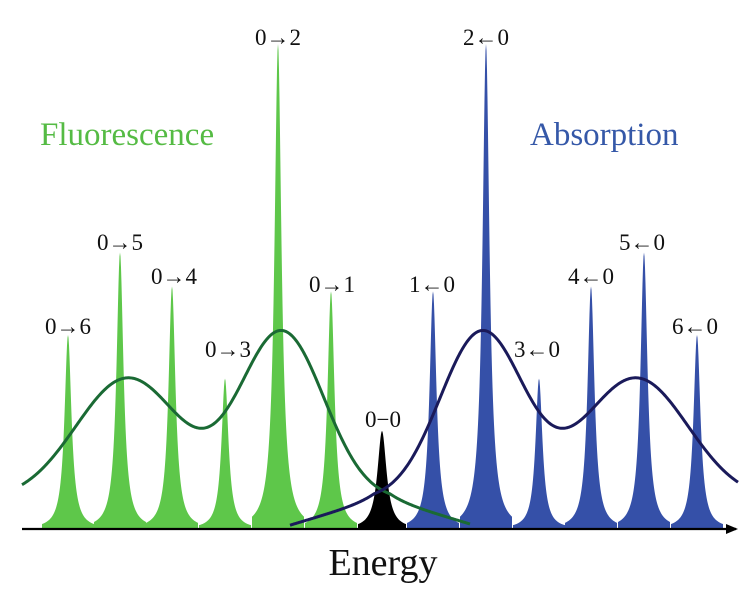  Describe the element at coordinates (174, 276) in the screenshot. I see `fluorescence-peak-label-3: 0→4` at that location.